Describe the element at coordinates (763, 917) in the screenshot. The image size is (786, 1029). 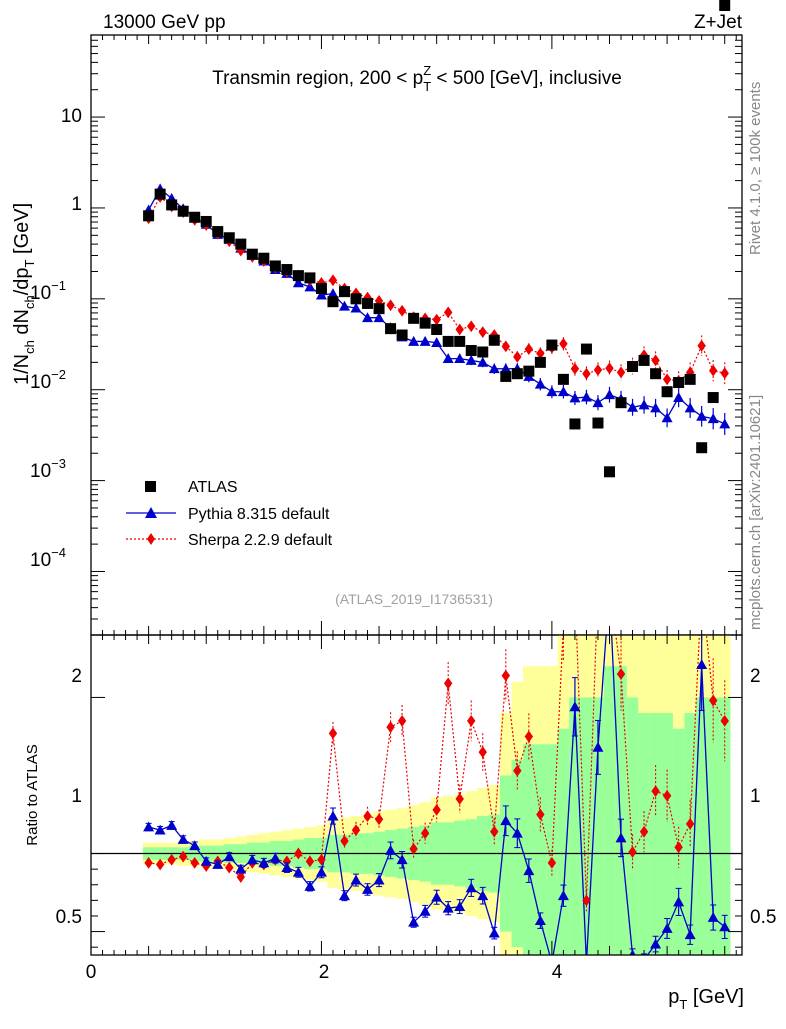
I see `ratio-ytick-label-0-5-right: 0.5` at that location.